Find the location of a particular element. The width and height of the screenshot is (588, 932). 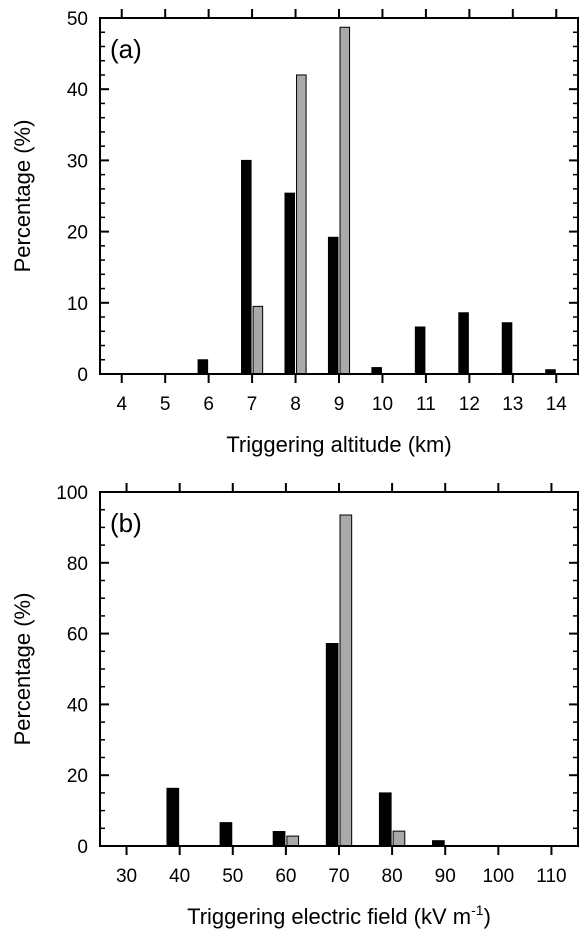

x-tick-label: 60 is located at coordinates (285, 876).